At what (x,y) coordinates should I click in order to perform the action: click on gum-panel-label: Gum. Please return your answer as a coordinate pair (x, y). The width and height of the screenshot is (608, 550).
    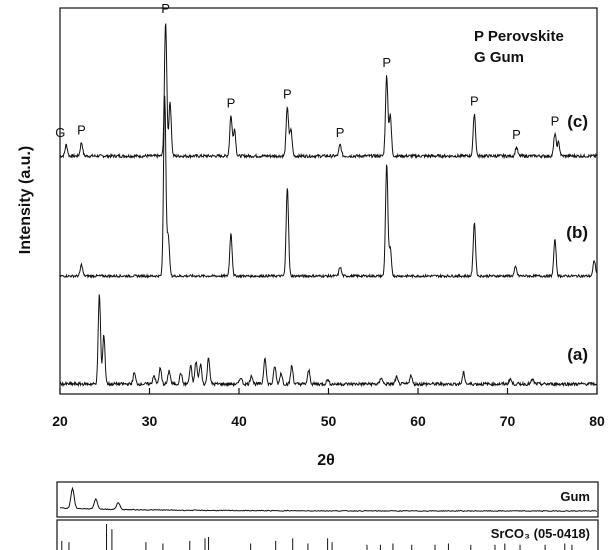
    Looking at the image, I should click on (575, 496).